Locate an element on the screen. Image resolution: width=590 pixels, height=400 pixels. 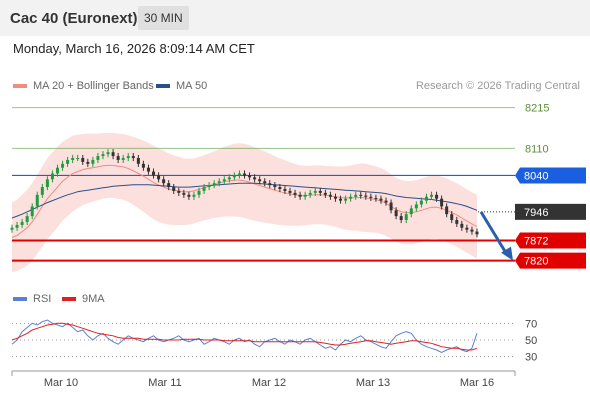
ma20-line is located at coordinates (244, 201).